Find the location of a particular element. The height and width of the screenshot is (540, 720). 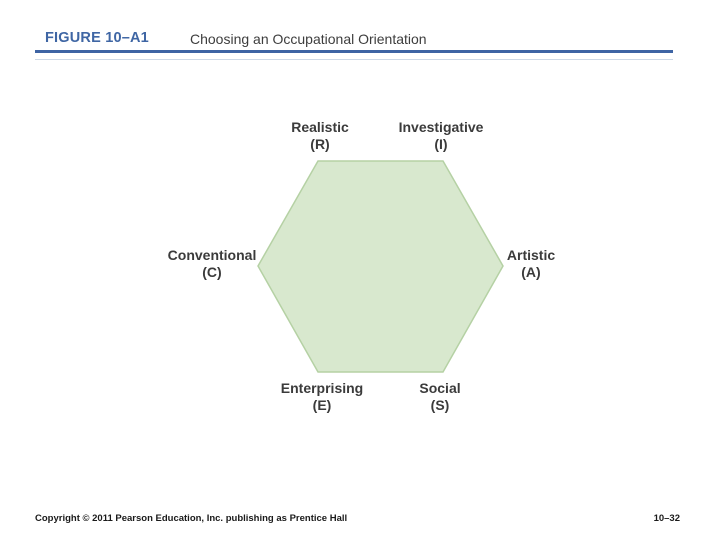

vertex-code: (I) is located at coordinates (441, 144).